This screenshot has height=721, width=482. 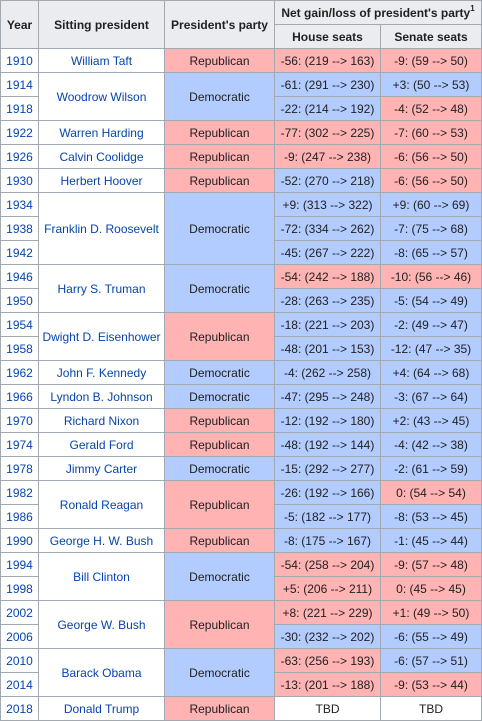 I want to click on senate-seats-cell: -2: (61 --> 59), so click(x=430, y=468).